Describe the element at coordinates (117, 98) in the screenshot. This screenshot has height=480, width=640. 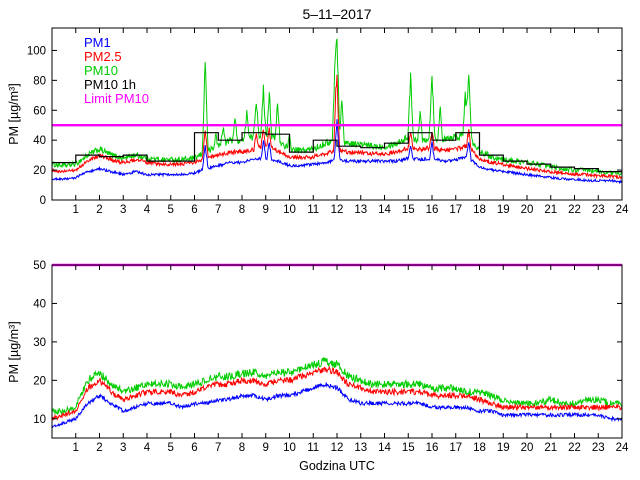
I see `legend-item: Limit PM10` at that location.